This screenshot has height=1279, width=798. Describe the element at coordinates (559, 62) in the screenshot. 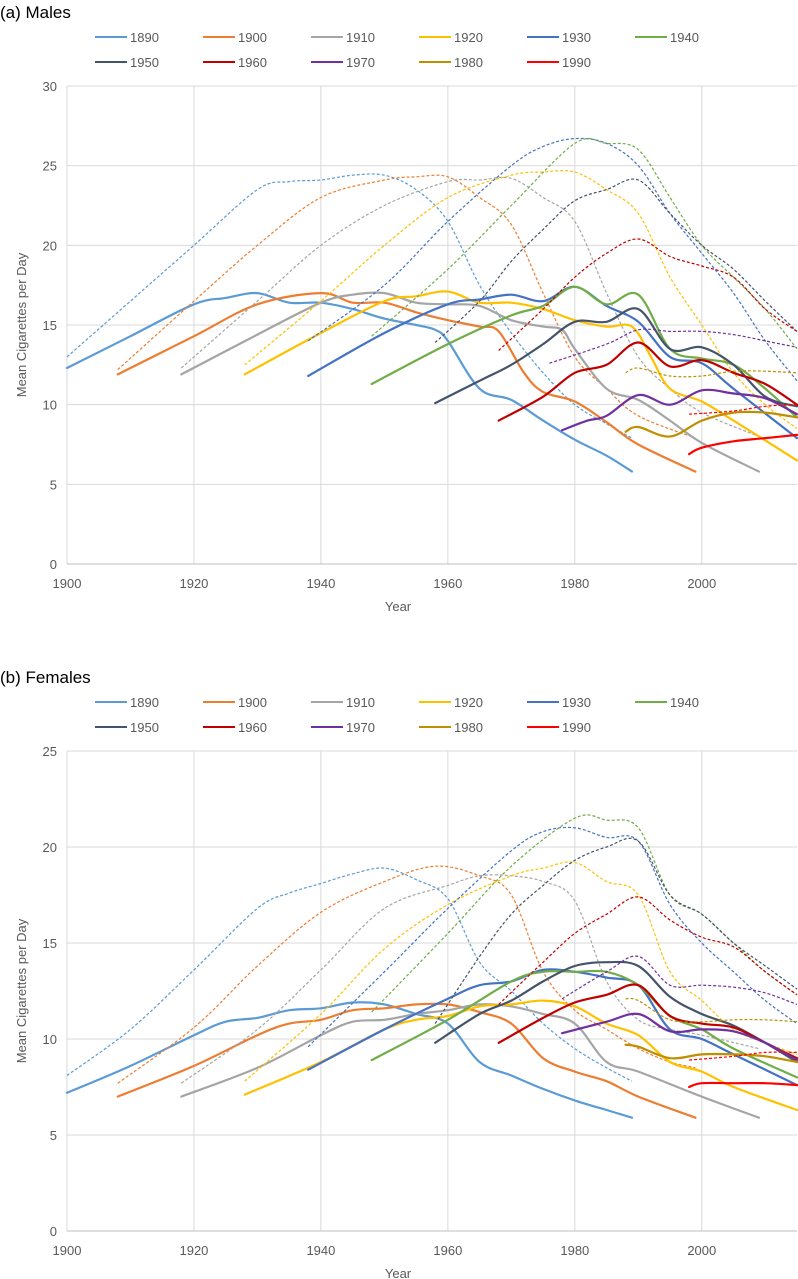

I see `legend-item-1990: 1990` at that location.